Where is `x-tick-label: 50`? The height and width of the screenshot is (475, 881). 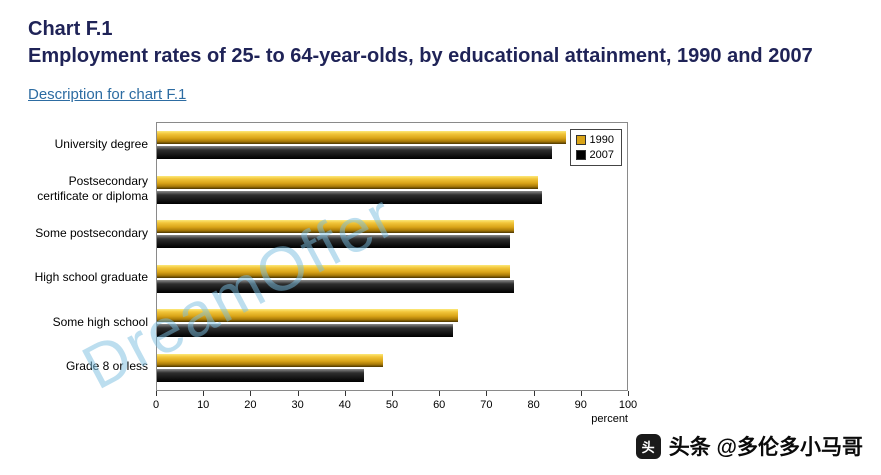 x-tick-label: 50 is located at coordinates (392, 405).